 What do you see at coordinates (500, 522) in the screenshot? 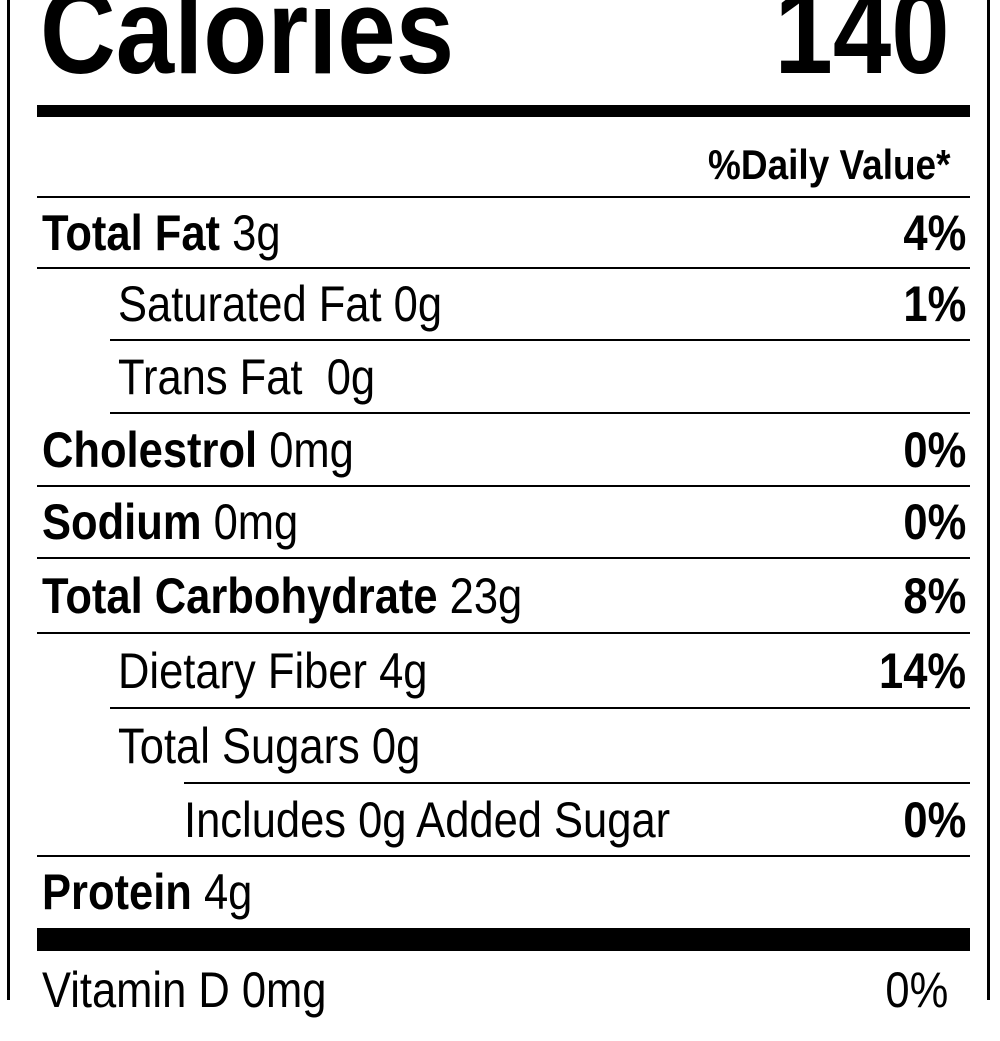
I see `nutrient-row: Sodium 0mg 0%` at bounding box center [500, 522].